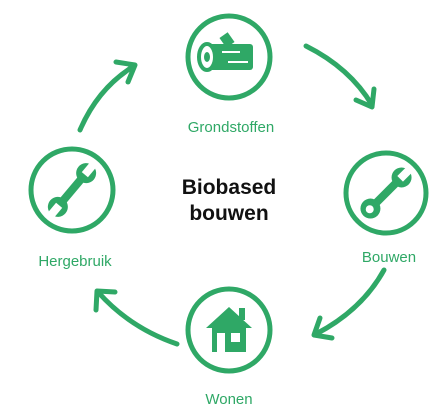  I want to click on node-label: Bouwen, so click(389, 257).